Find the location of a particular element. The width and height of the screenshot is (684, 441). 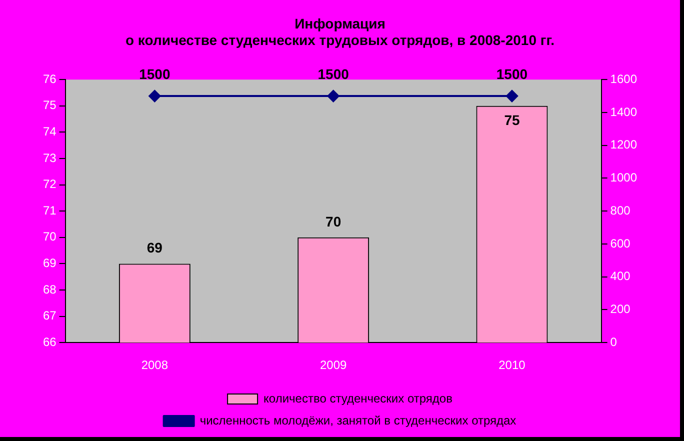

chart-title: Информация о количестве студенческих трудовых отрядов, в 2008-2010 гг. is located at coordinates (340, 31).